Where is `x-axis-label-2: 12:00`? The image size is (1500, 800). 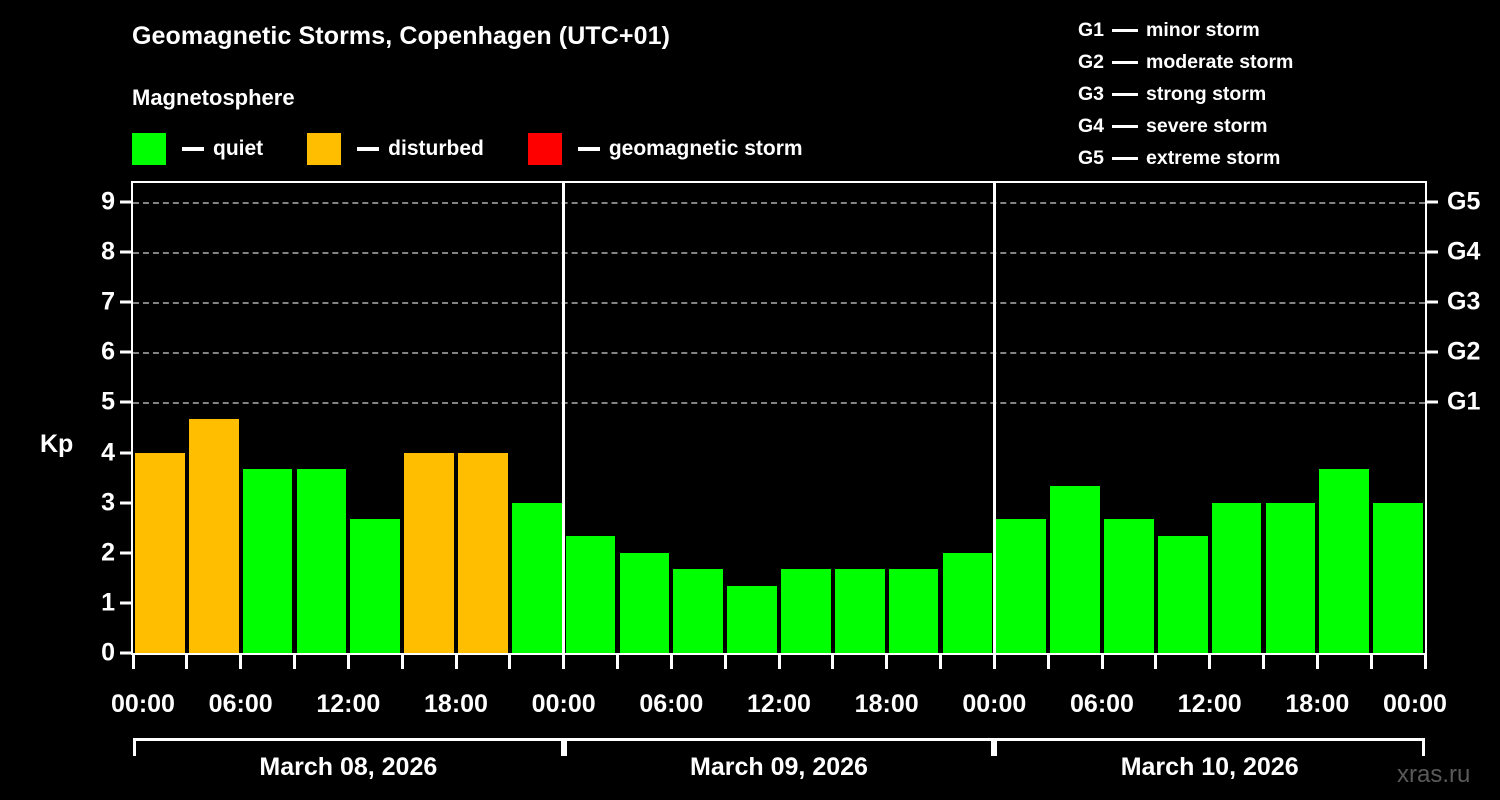
x-axis-label-2: 12:00 is located at coordinates (348, 704).